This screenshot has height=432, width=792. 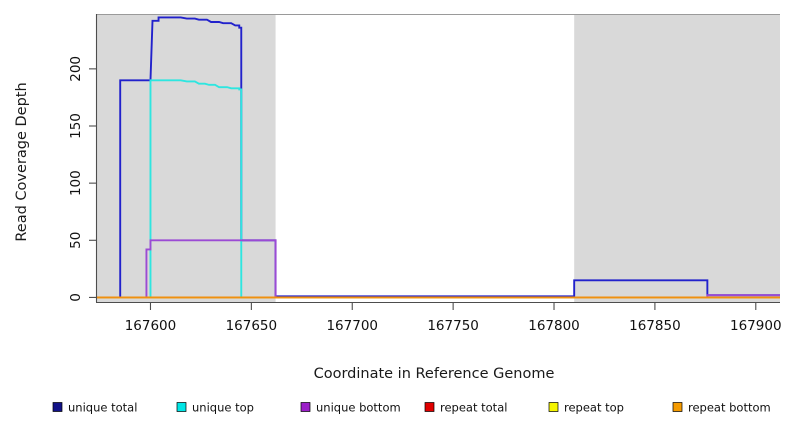 I want to click on x-axis-title: Coordinate in Reference Genome, so click(x=434, y=374).